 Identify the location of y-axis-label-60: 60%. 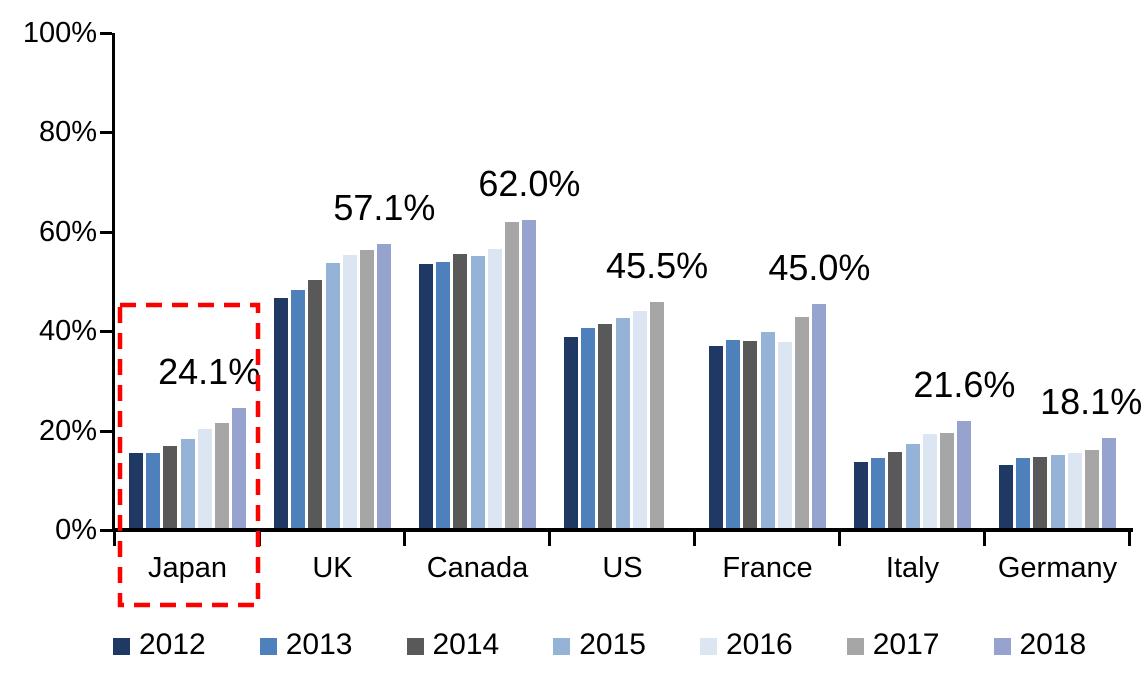
(67, 232).